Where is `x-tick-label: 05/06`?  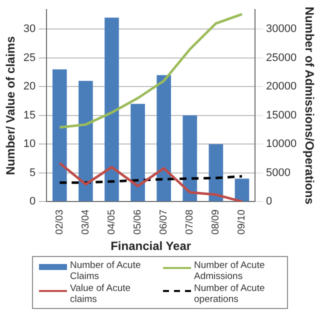 x-tick-label: 05/06 is located at coordinates (138, 222).